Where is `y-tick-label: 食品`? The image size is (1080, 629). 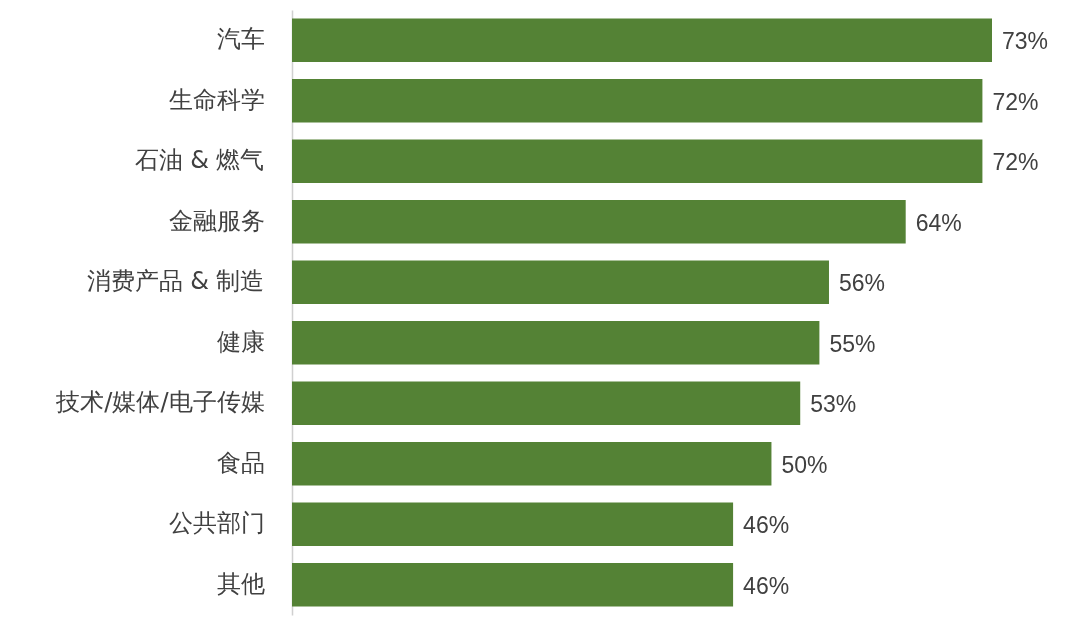
y-tick-label: 食品 is located at coordinates (240, 462).